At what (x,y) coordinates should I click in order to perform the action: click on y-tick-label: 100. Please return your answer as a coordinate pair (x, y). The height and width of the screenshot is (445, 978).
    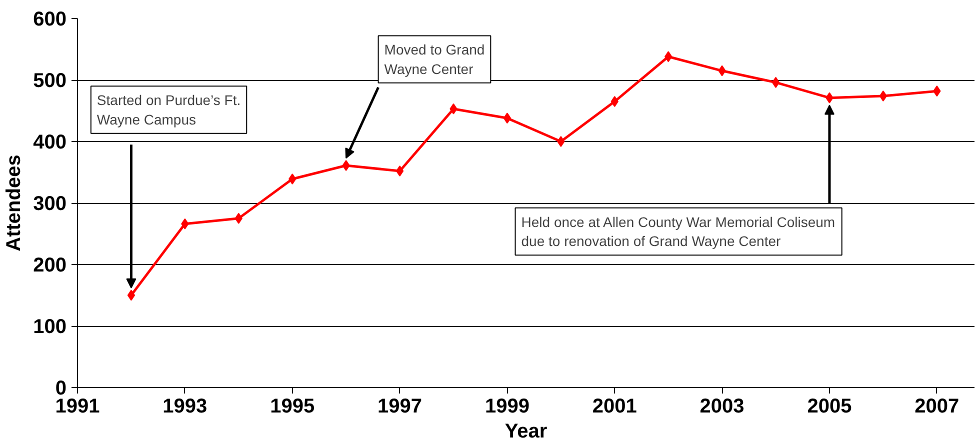
    Looking at the image, I should click on (50, 327).